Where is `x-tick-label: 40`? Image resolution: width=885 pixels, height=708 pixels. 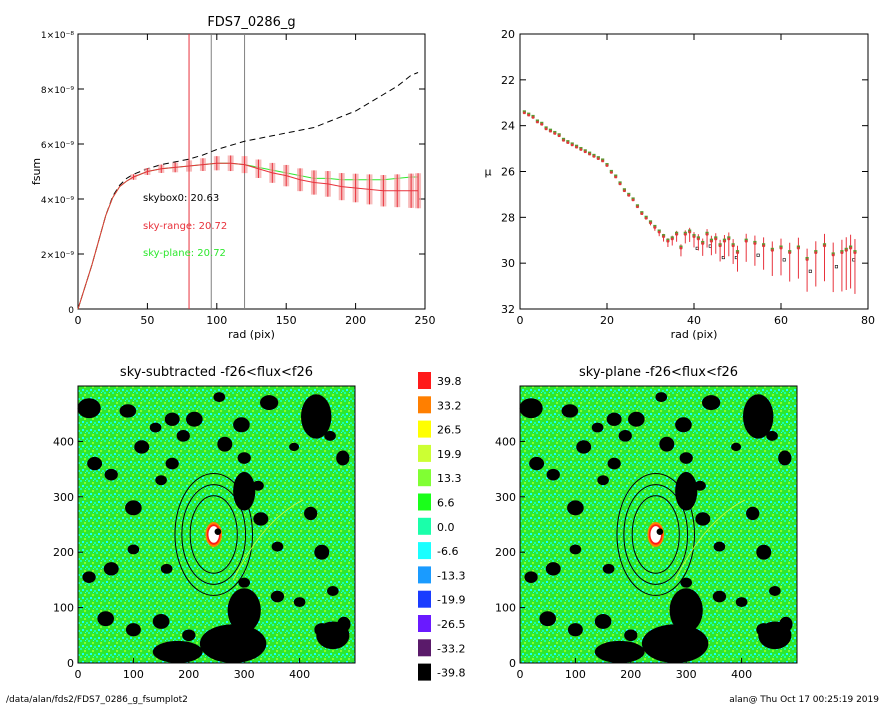
x-tick-label: 40 is located at coordinates (694, 320).